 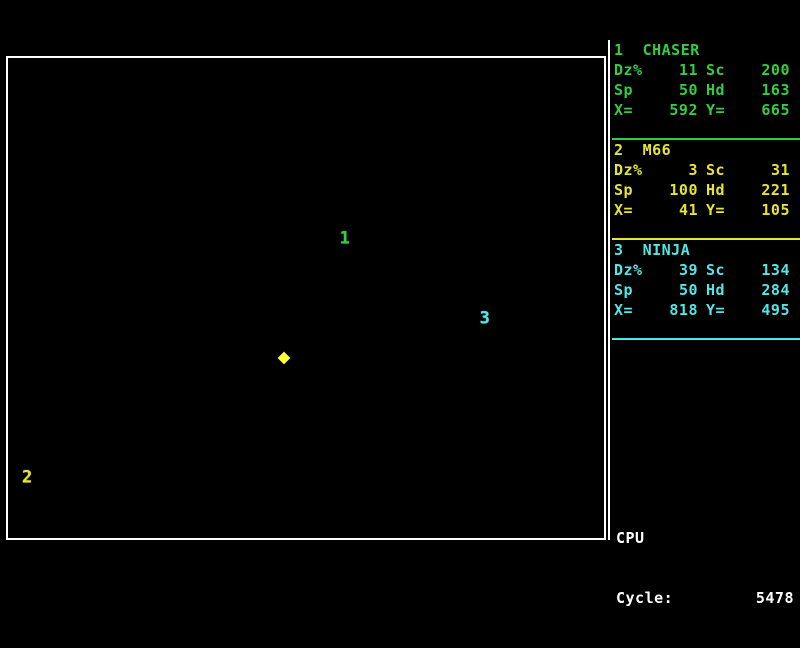 What do you see at coordinates (660, 170) in the screenshot?
I see `robot-stat-cell: Dz% 3` at bounding box center [660, 170].